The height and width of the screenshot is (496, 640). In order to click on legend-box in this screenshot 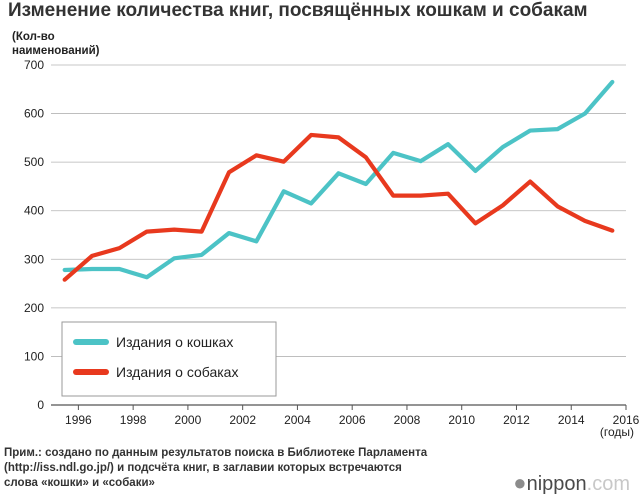, I will do `click(169, 359)`.